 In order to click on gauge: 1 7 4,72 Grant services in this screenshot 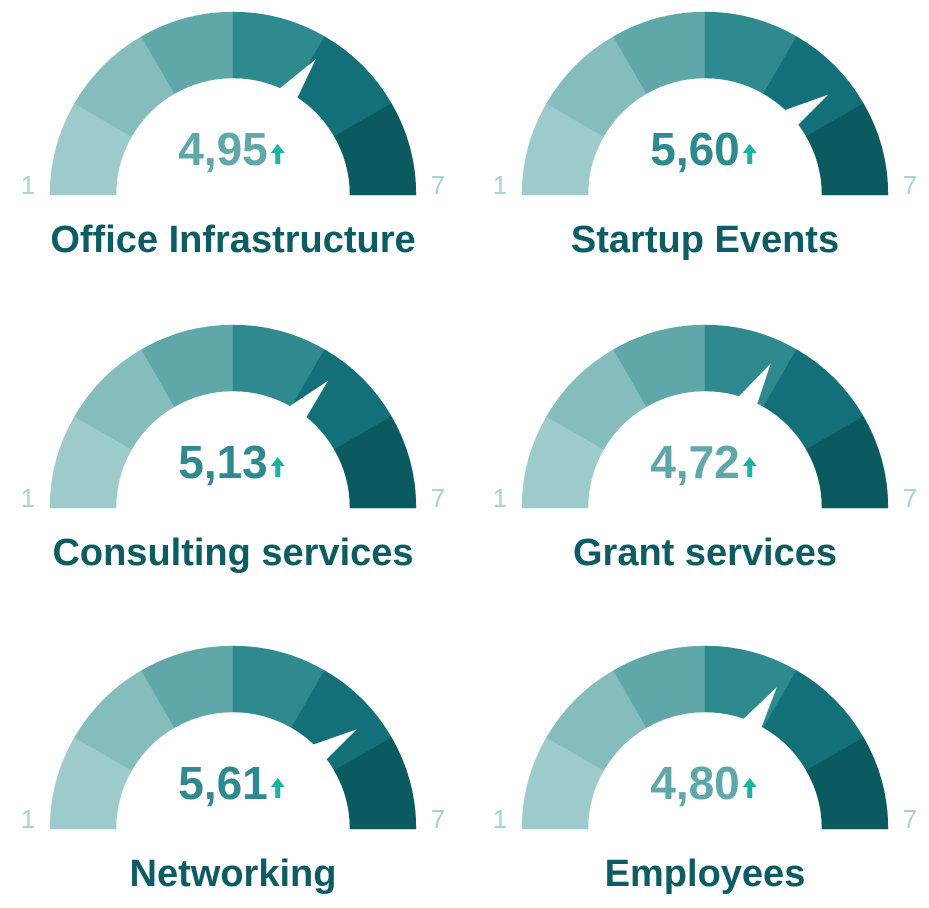, I will do `click(705, 449)`.